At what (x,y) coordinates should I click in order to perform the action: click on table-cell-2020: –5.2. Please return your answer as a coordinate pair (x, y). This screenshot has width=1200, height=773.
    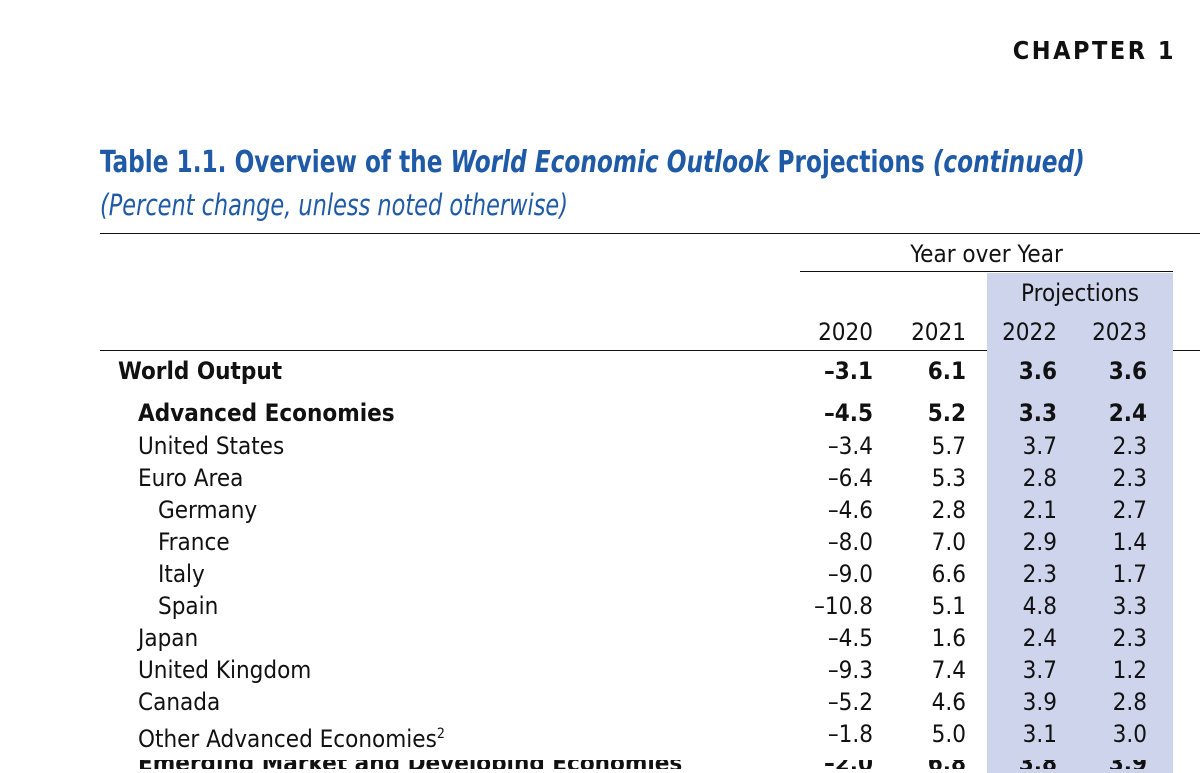
    Looking at the image, I should click on (850, 702).